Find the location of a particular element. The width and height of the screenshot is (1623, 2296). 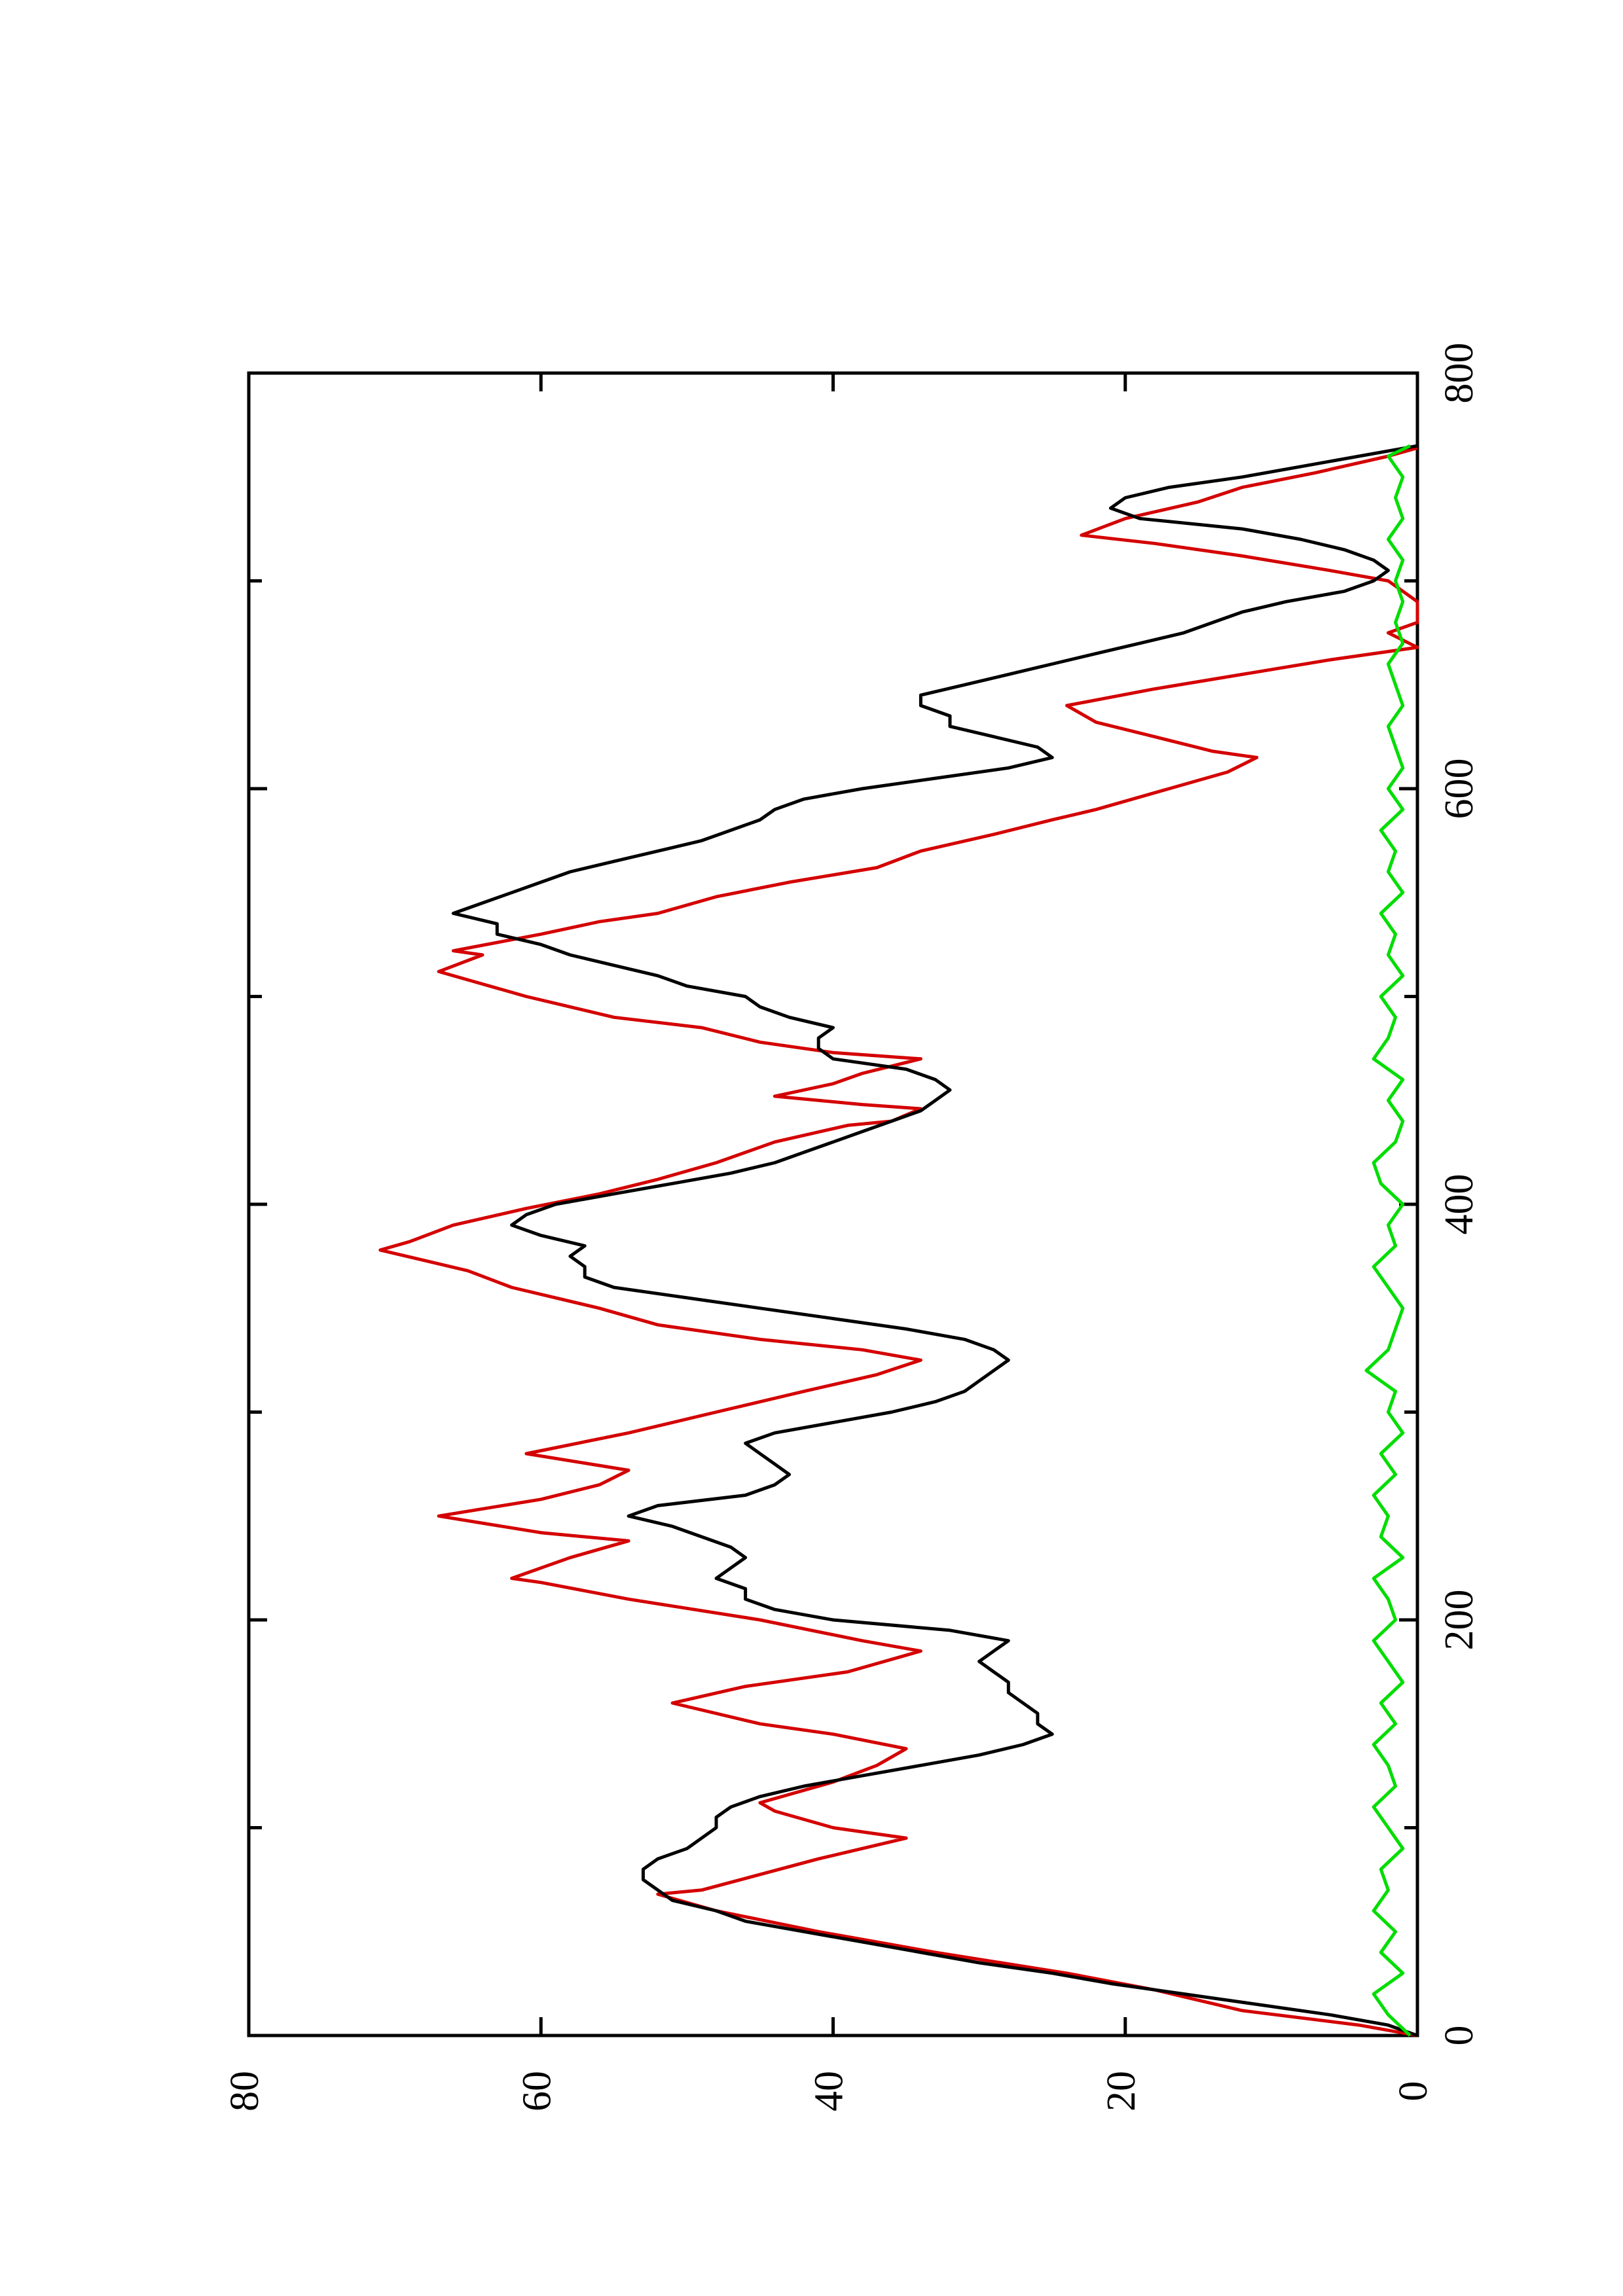

y-tick-label: 60 is located at coordinates (537, 2091).